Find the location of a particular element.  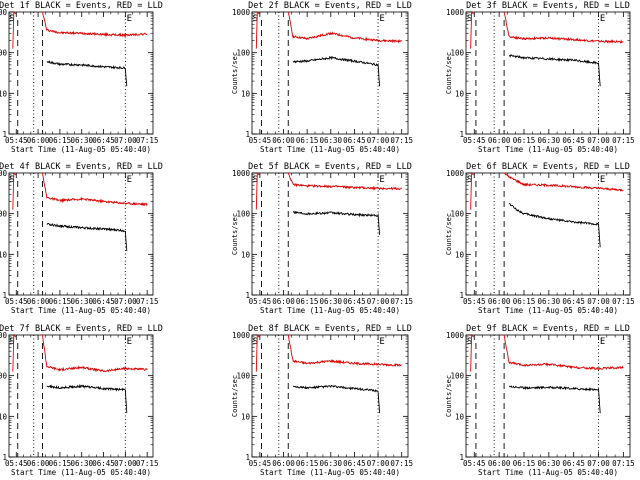

plot-title: Det 4f BLACK = Events, RED = LLD is located at coordinates (81, 167).